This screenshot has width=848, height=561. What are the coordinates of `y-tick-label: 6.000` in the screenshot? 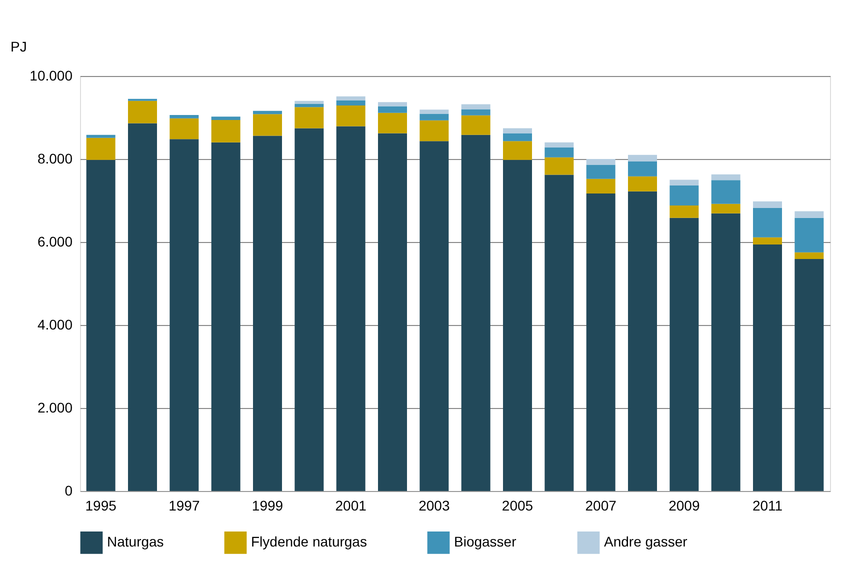 It's located at (55, 242).